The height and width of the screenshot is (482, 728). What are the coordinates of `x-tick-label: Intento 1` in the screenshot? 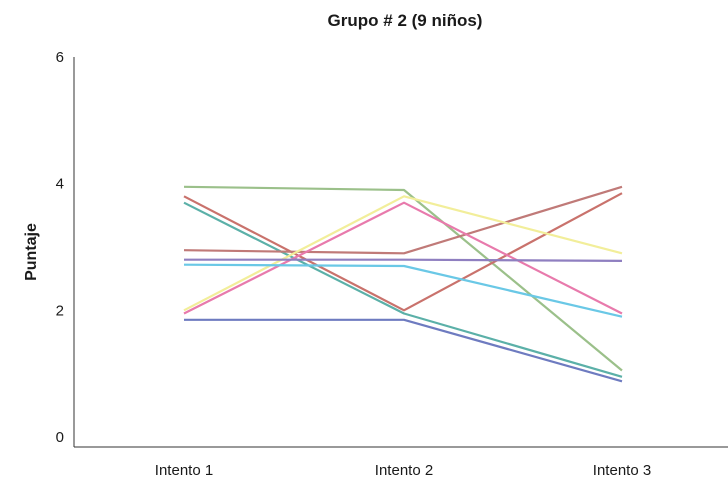 It's located at (184, 470).